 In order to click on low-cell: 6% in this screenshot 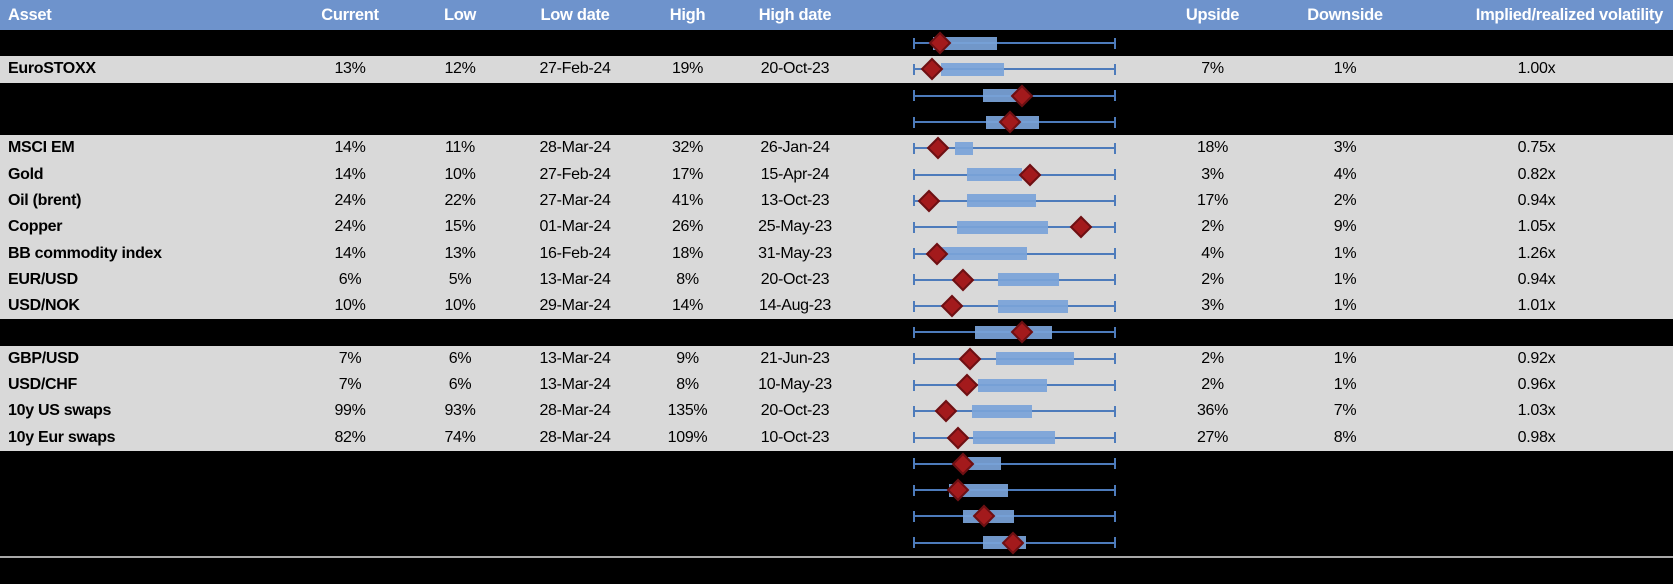, I will do `click(460, 384)`.